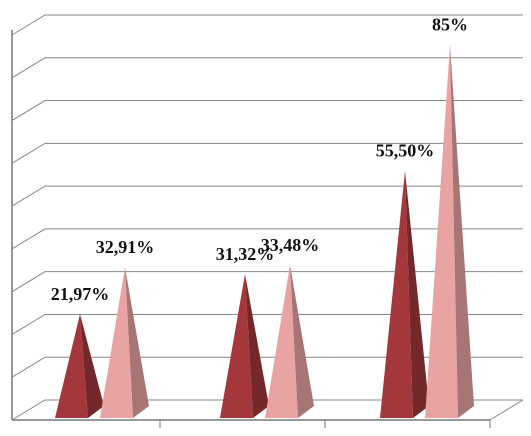  What do you see at coordinates (80, 294) in the screenshot?
I see `data-label: 21,97%` at bounding box center [80, 294].